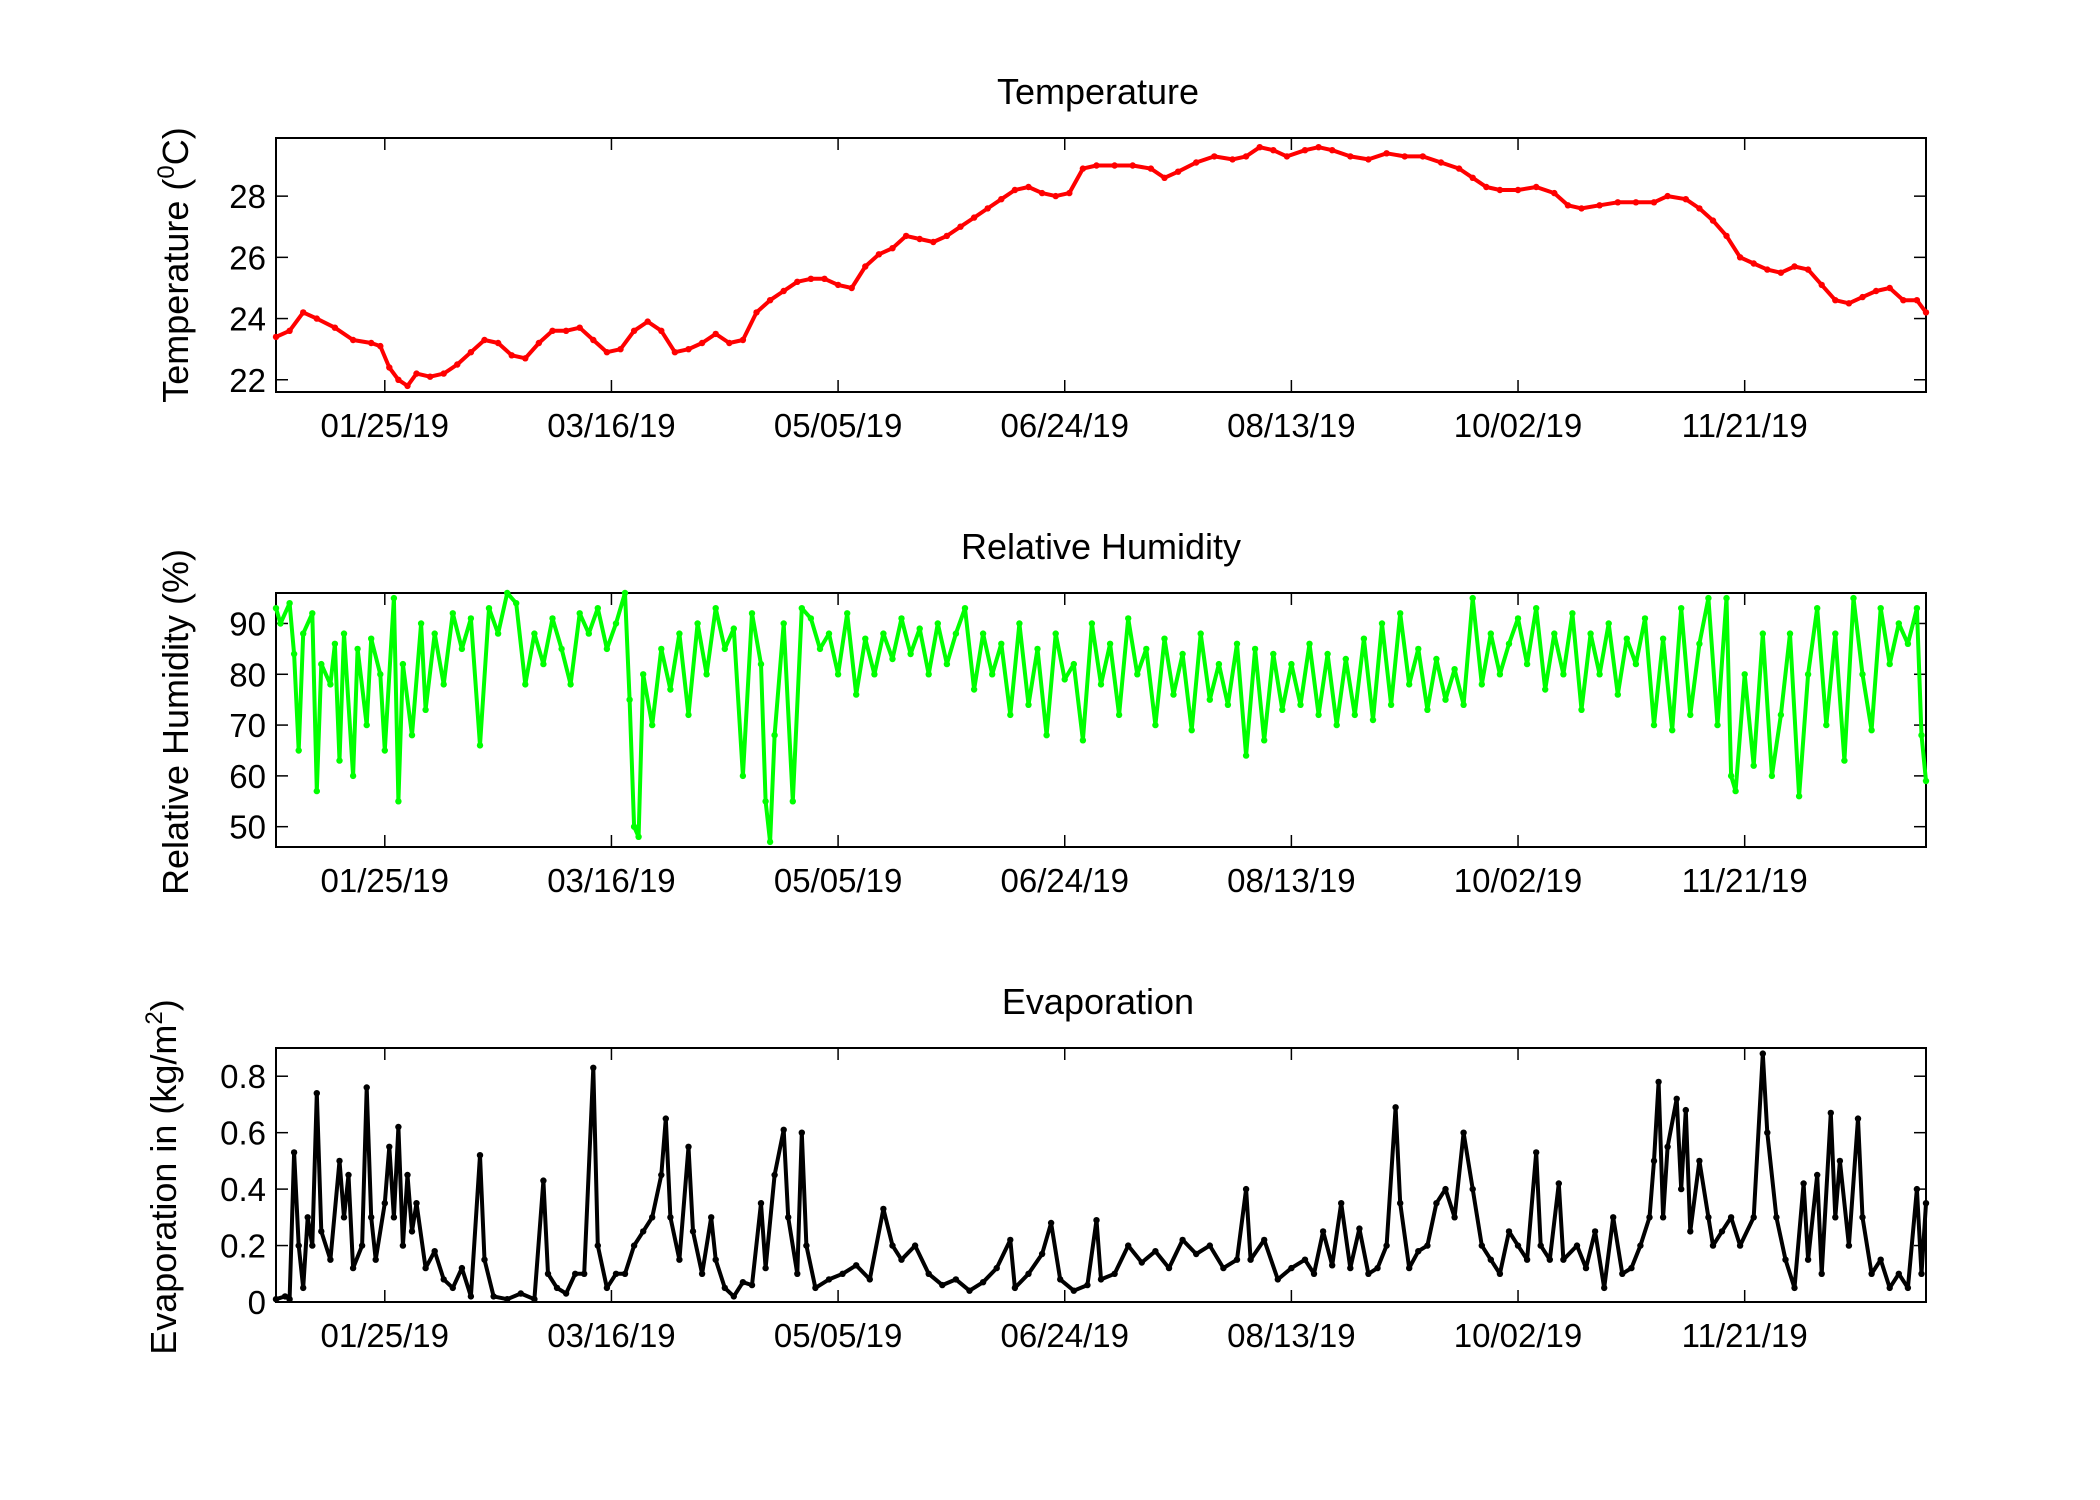 The width and height of the screenshot is (2100, 1500). What do you see at coordinates (1101, 546) in the screenshot?
I see `chart-title: Relative Humidity` at bounding box center [1101, 546].